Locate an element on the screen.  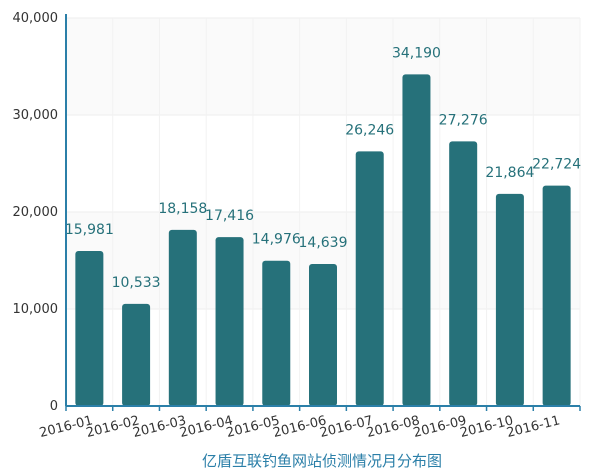
y-axis-ticks: 0 10,000 20,000 30,000 40,000 is located at coordinates (36, 212).